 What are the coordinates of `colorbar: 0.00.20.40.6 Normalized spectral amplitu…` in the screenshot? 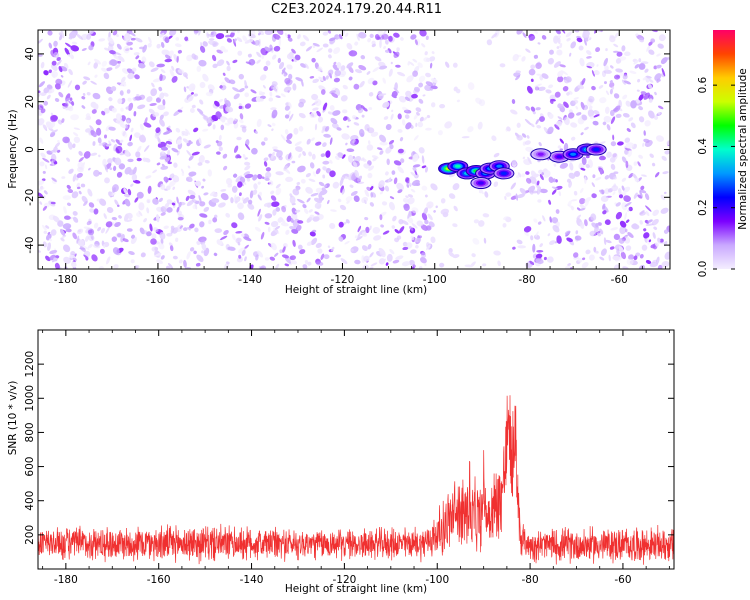 It's located at (723, 153).